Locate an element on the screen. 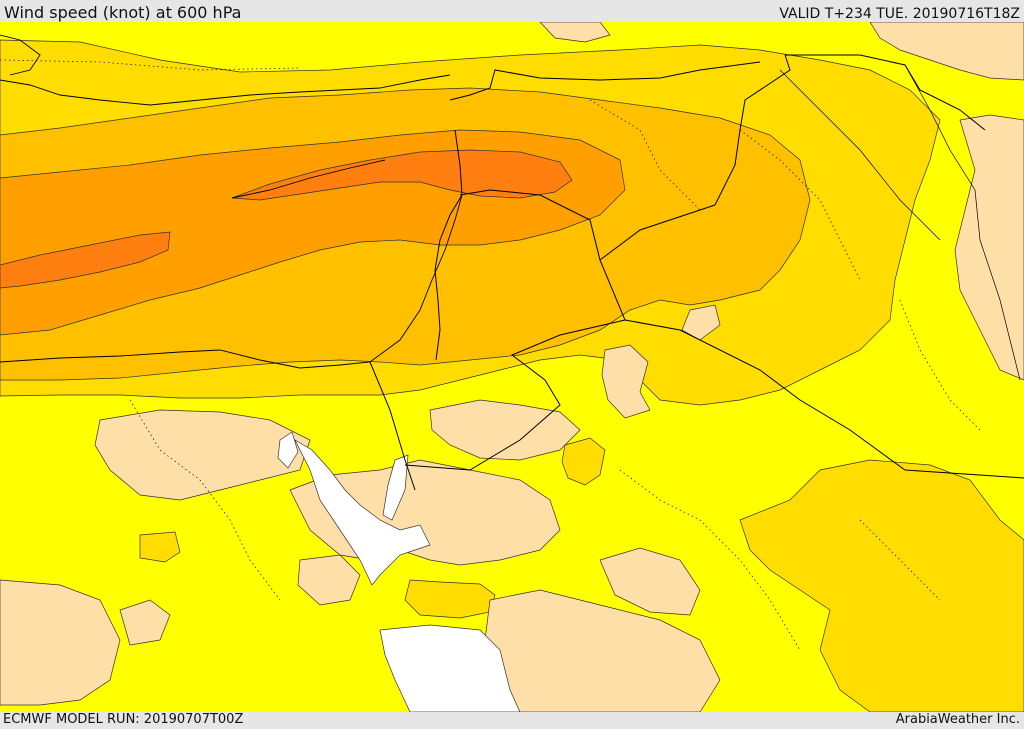  calm-area-gulf is located at coordinates (362, 512).